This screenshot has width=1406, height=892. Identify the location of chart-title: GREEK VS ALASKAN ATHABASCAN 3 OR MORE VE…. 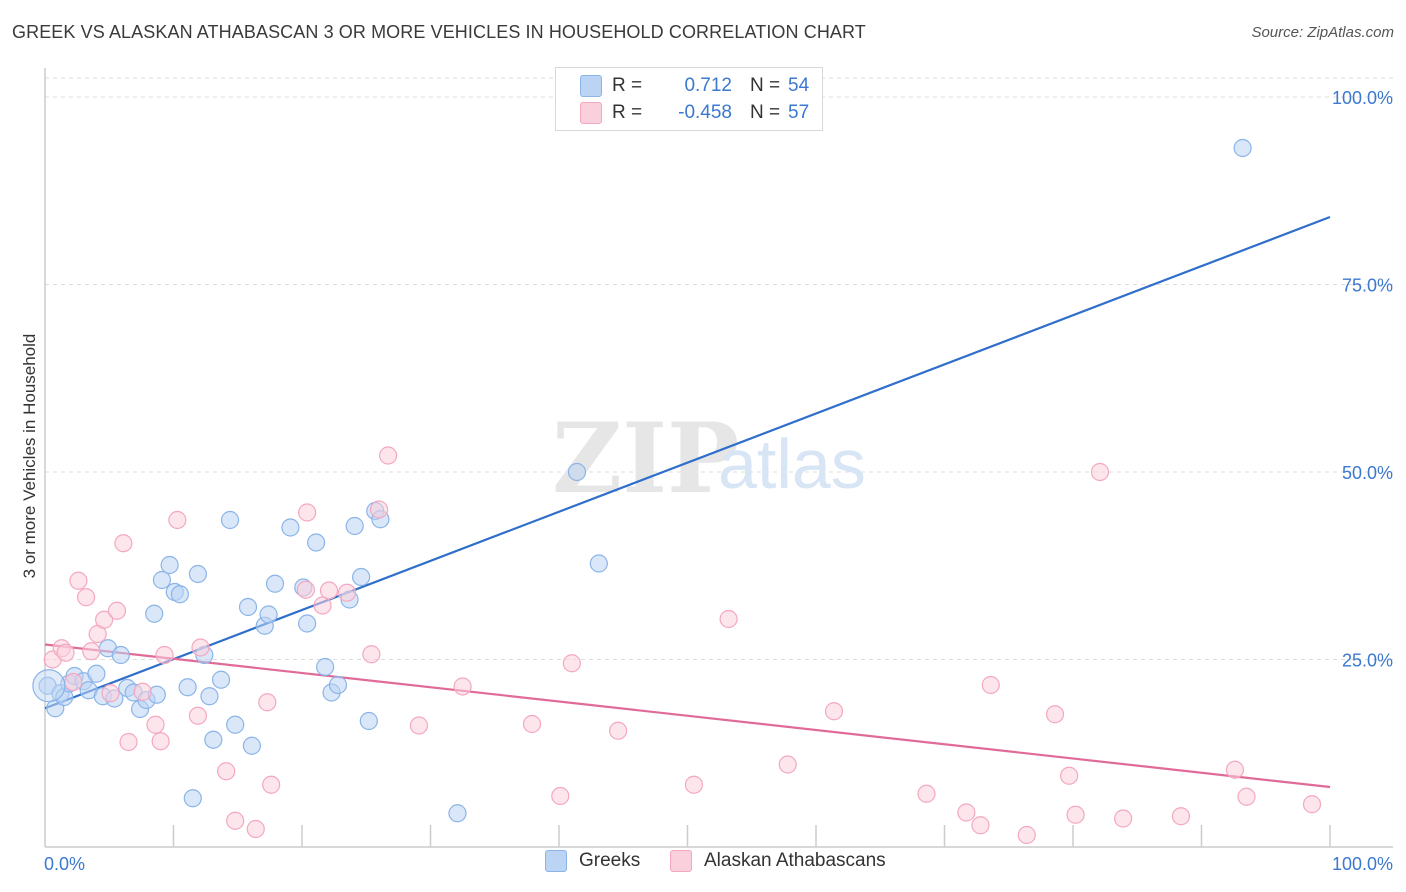
(439, 32).